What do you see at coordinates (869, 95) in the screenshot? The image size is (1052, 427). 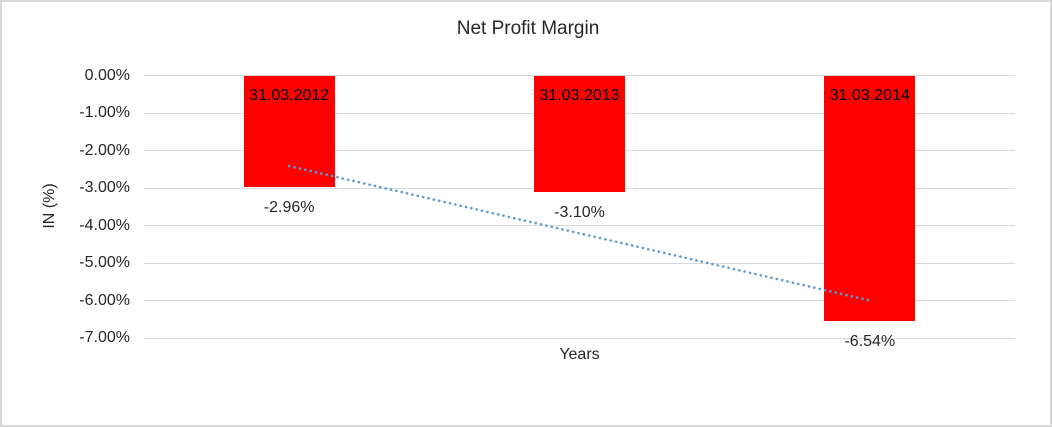 I see `category-label: 31.03.2014` at bounding box center [869, 95].